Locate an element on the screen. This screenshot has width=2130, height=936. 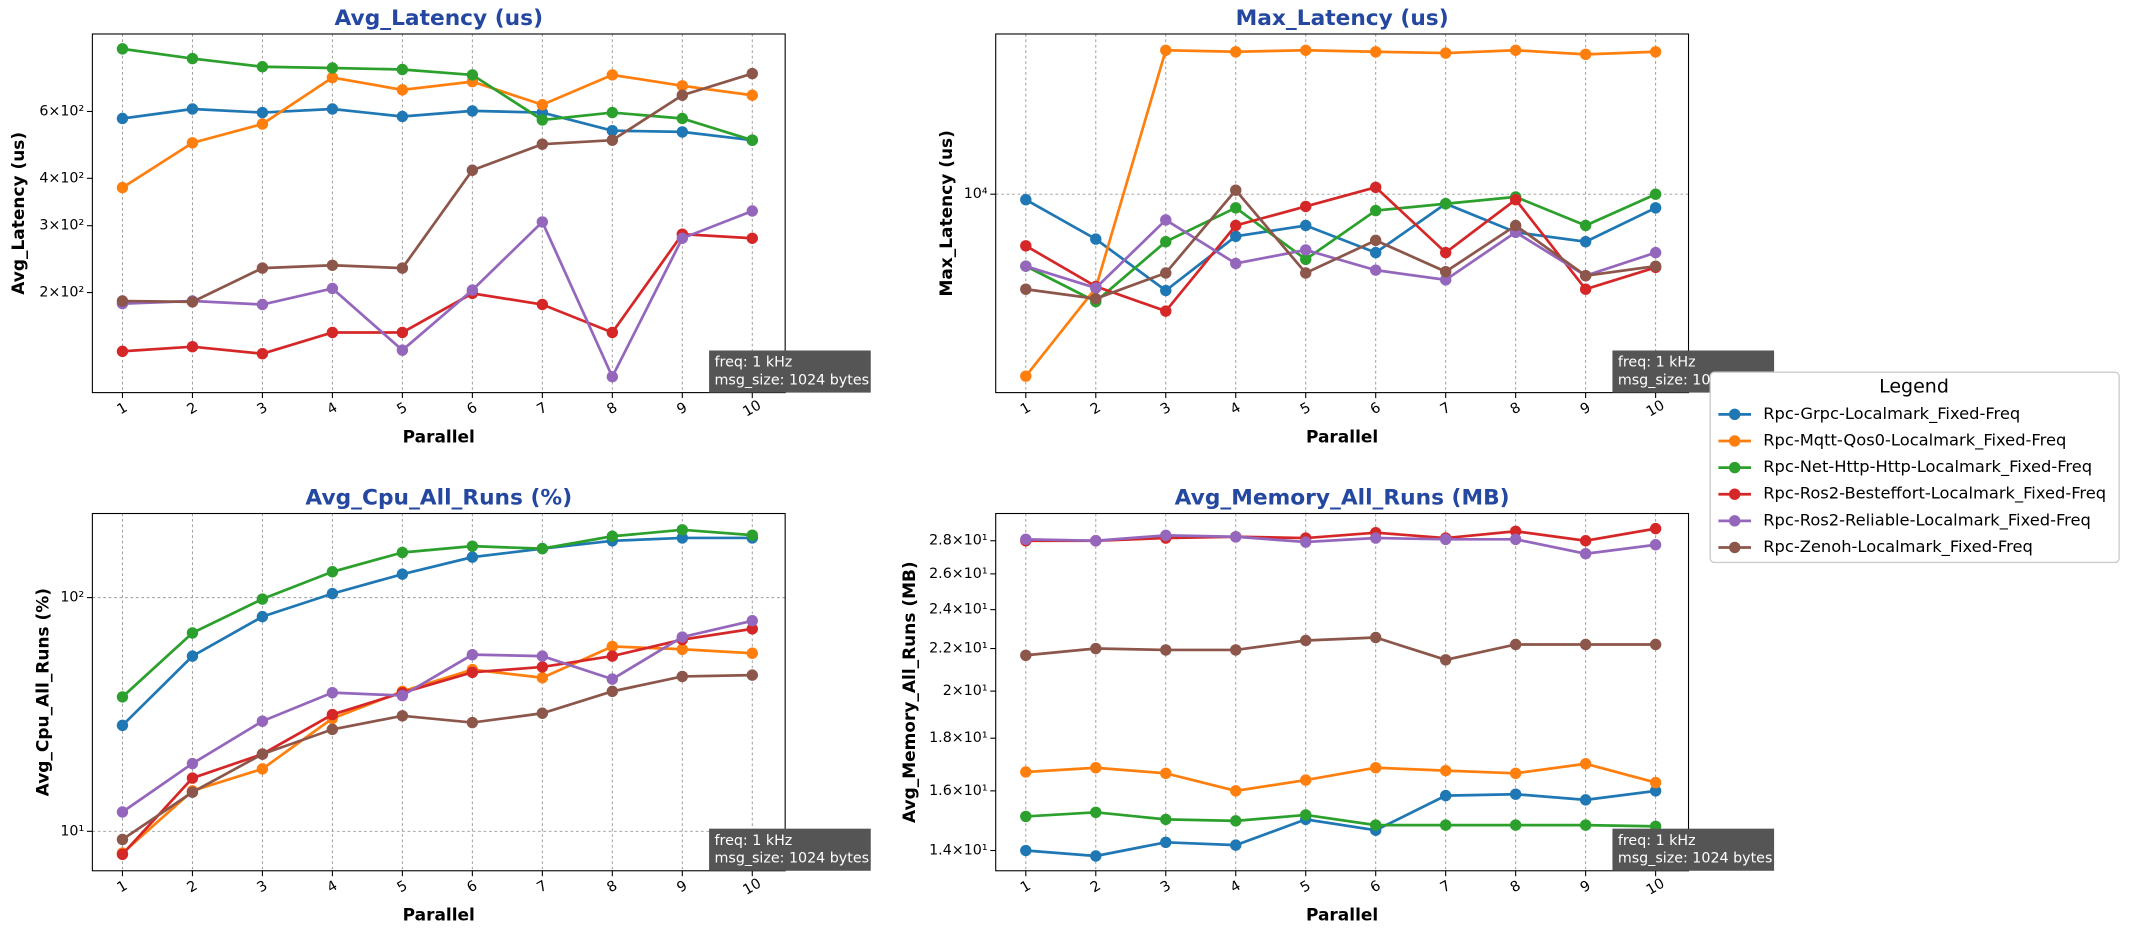
y-tick-label: 10⁴ is located at coordinates (976, 194).